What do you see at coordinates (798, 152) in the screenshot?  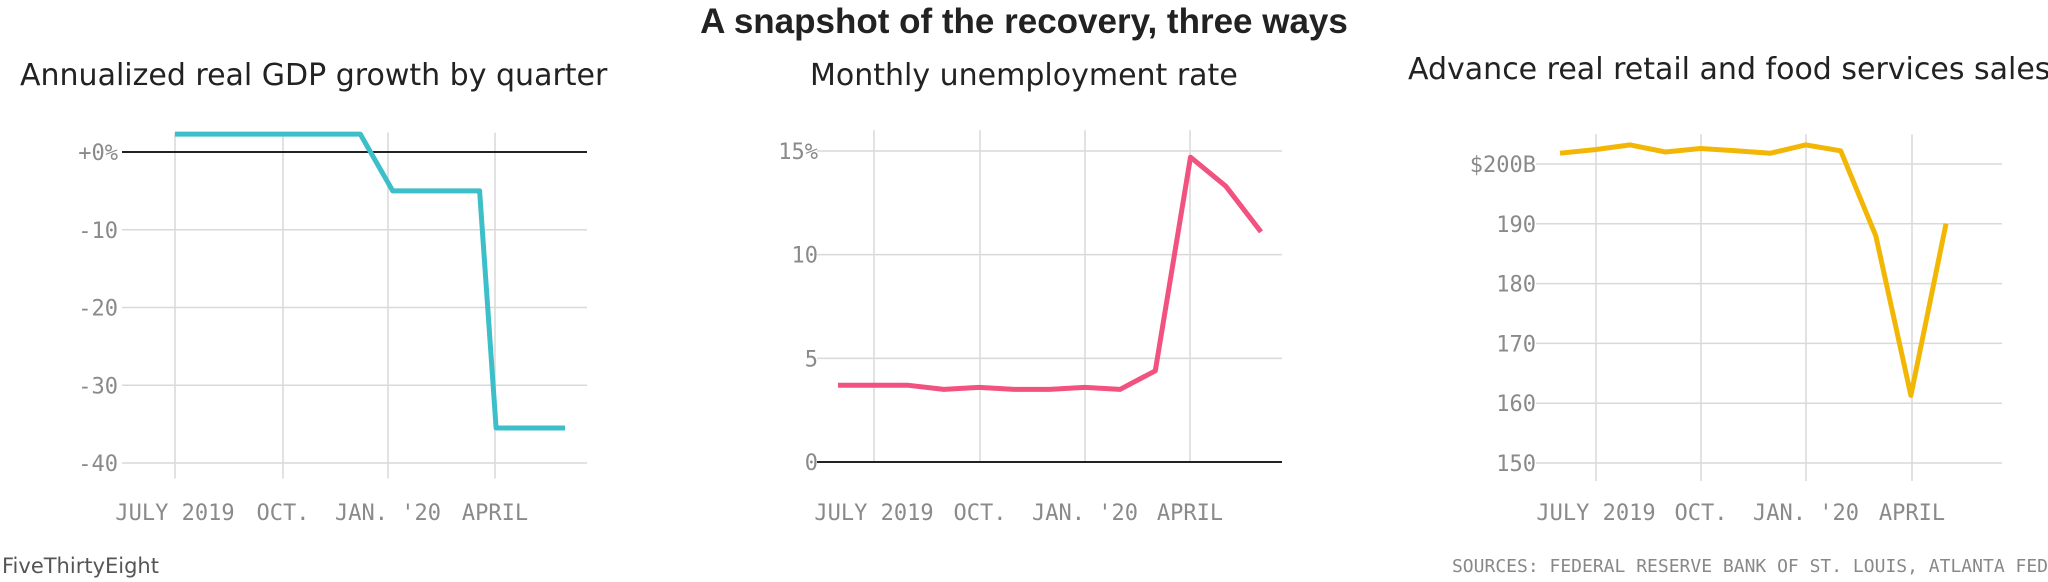 I see `y-tick-label: 15%` at bounding box center [798, 152].